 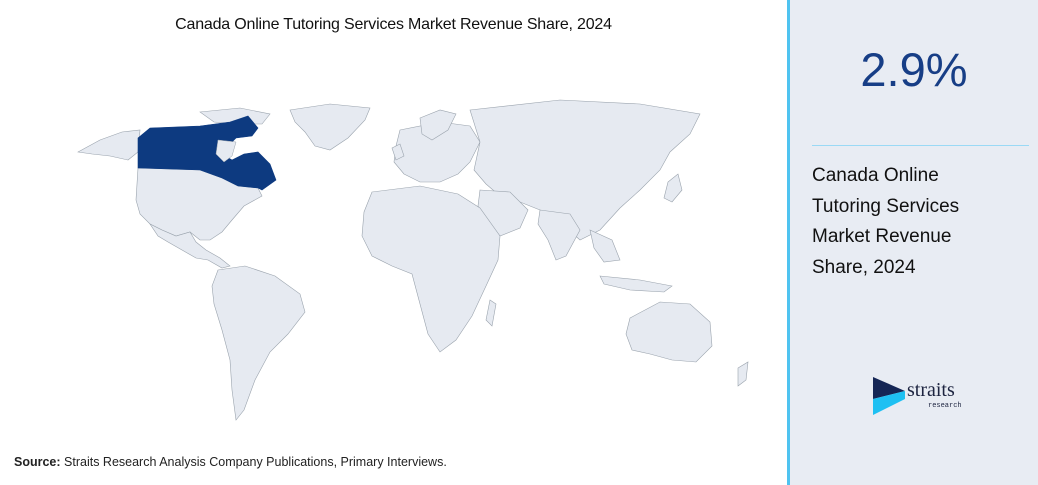 I want to click on logo-name: straits, so click(x=931, y=390).